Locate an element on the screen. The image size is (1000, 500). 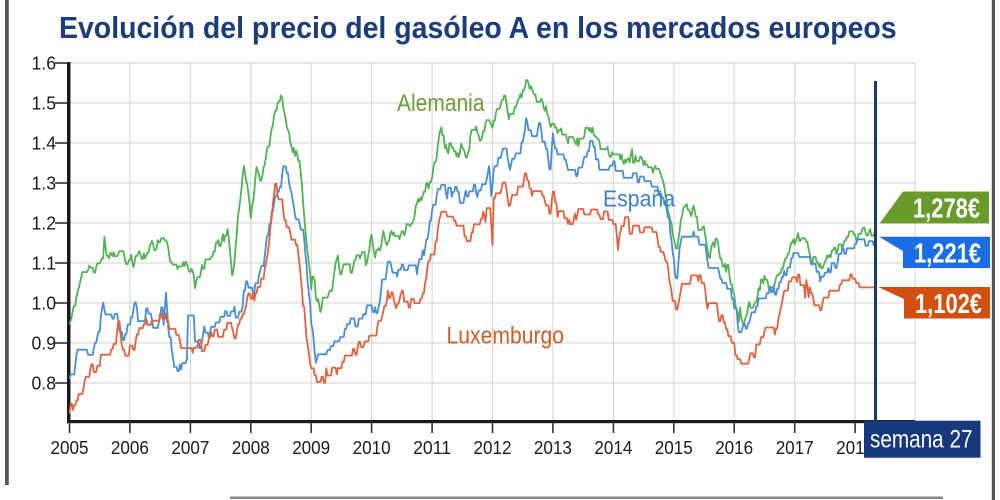
svg-text: 1,102€ is located at coordinates (948, 303).